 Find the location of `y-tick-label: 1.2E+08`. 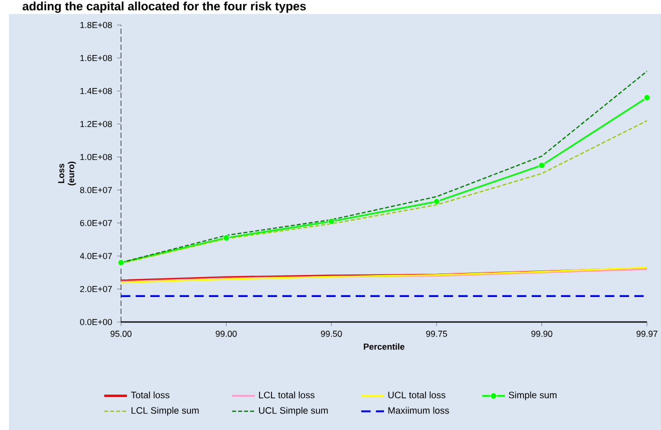

y-tick-label: 1.2E+08 is located at coordinates (96, 124).